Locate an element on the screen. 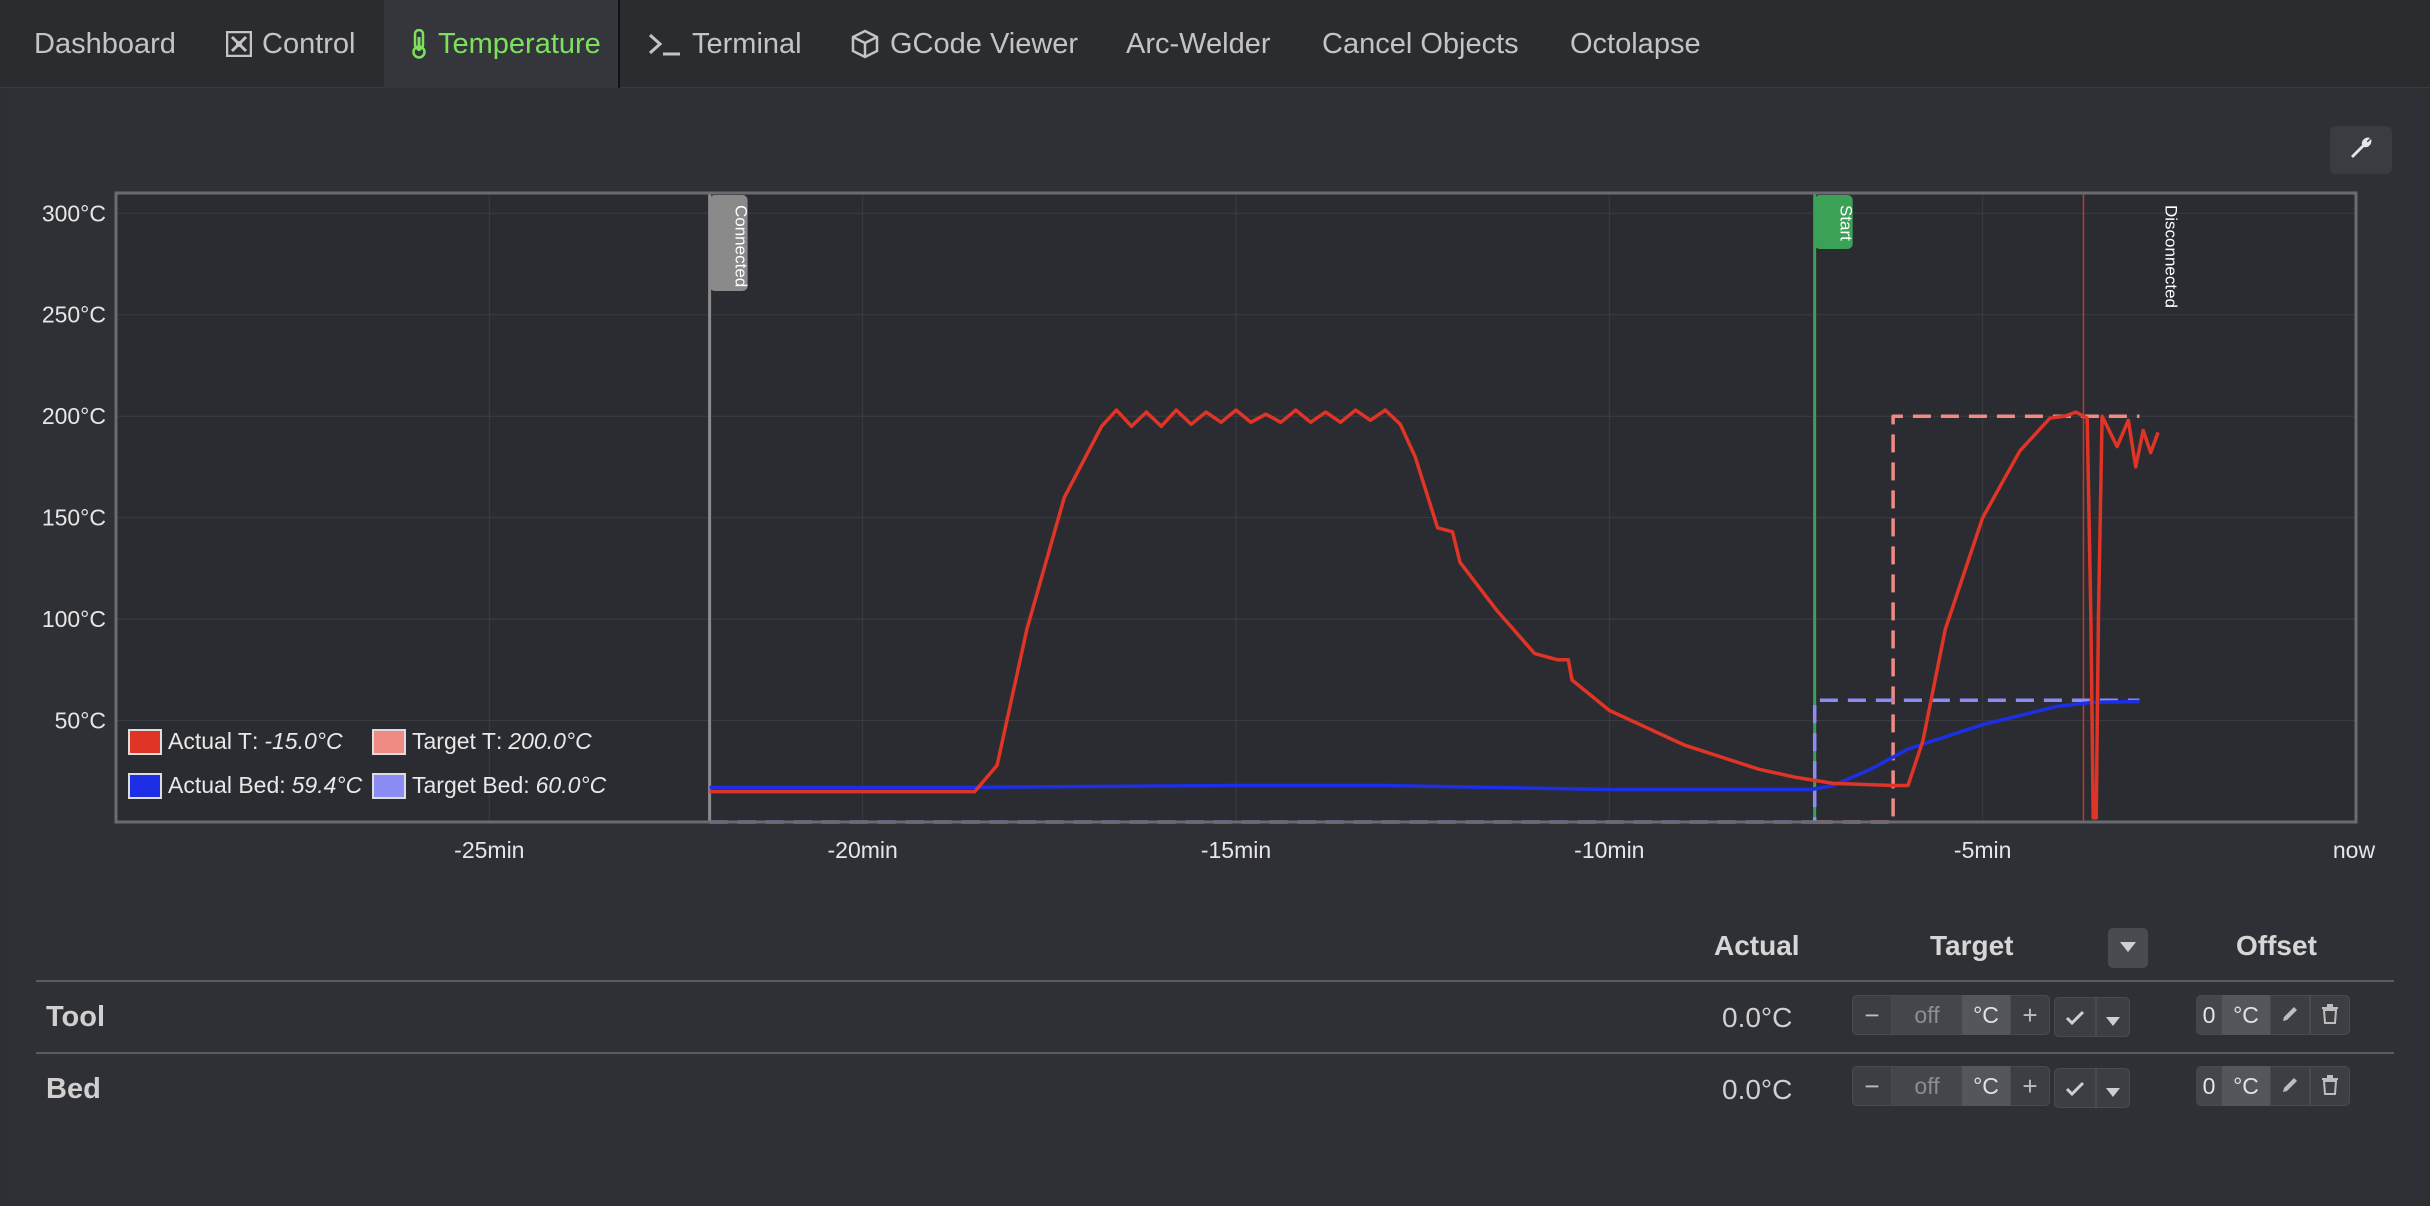 The width and height of the screenshot is (2430, 1206). legend-label: Actual T is located at coordinates (210, 741).